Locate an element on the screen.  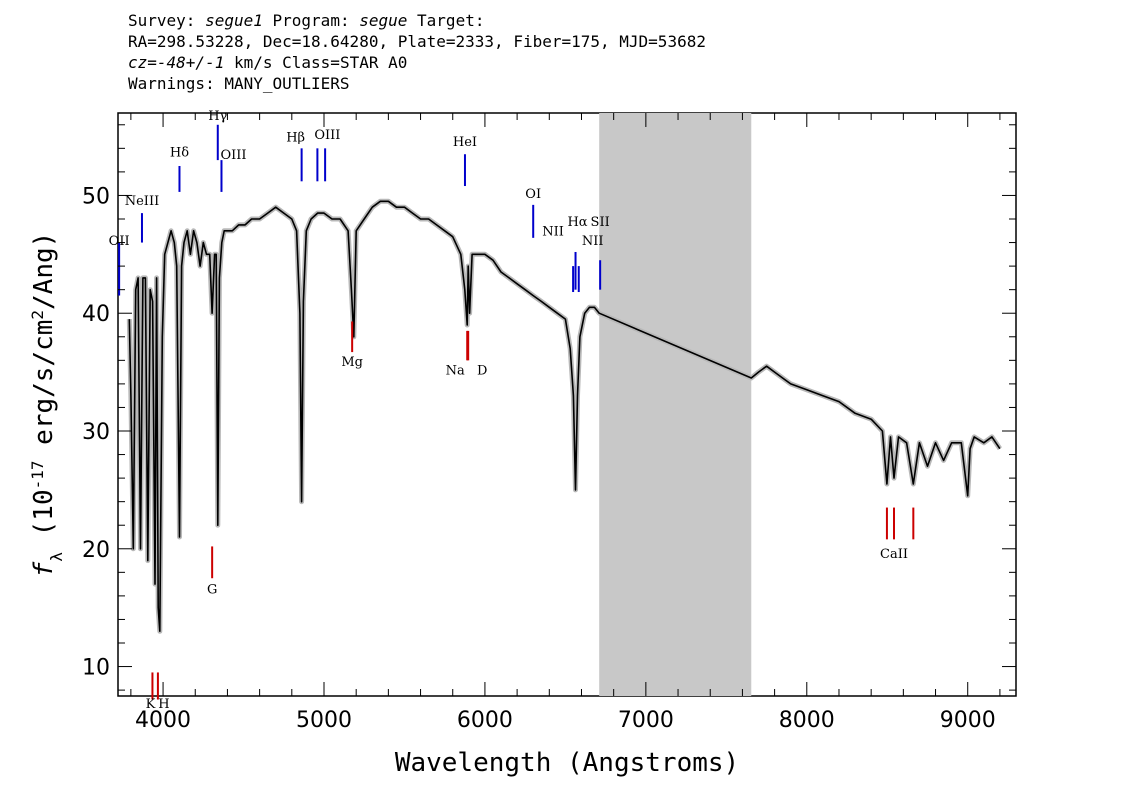
header-line-1: Survey: segue1 Program: segue Target: is located at coordinates (417, 20).